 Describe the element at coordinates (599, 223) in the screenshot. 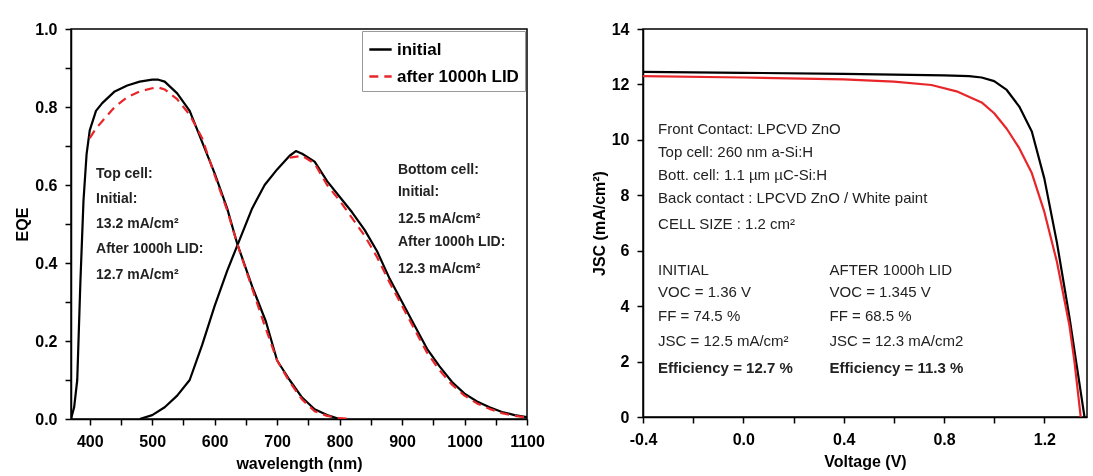

I see `y-axis-title: JSC (mA/cm²)` at that location.